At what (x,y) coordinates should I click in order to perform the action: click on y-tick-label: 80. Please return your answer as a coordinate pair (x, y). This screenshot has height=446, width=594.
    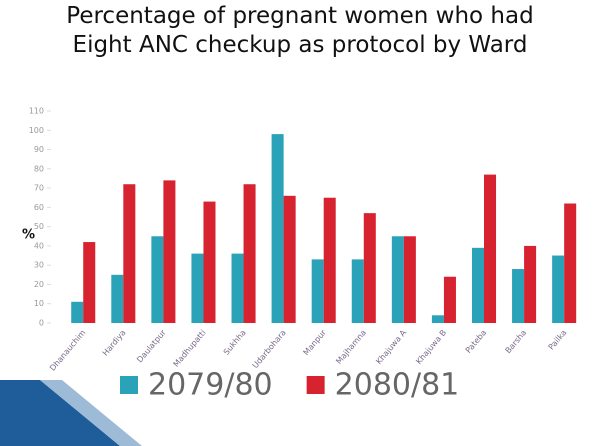
    Looking at the image, I should click on (39, 168).